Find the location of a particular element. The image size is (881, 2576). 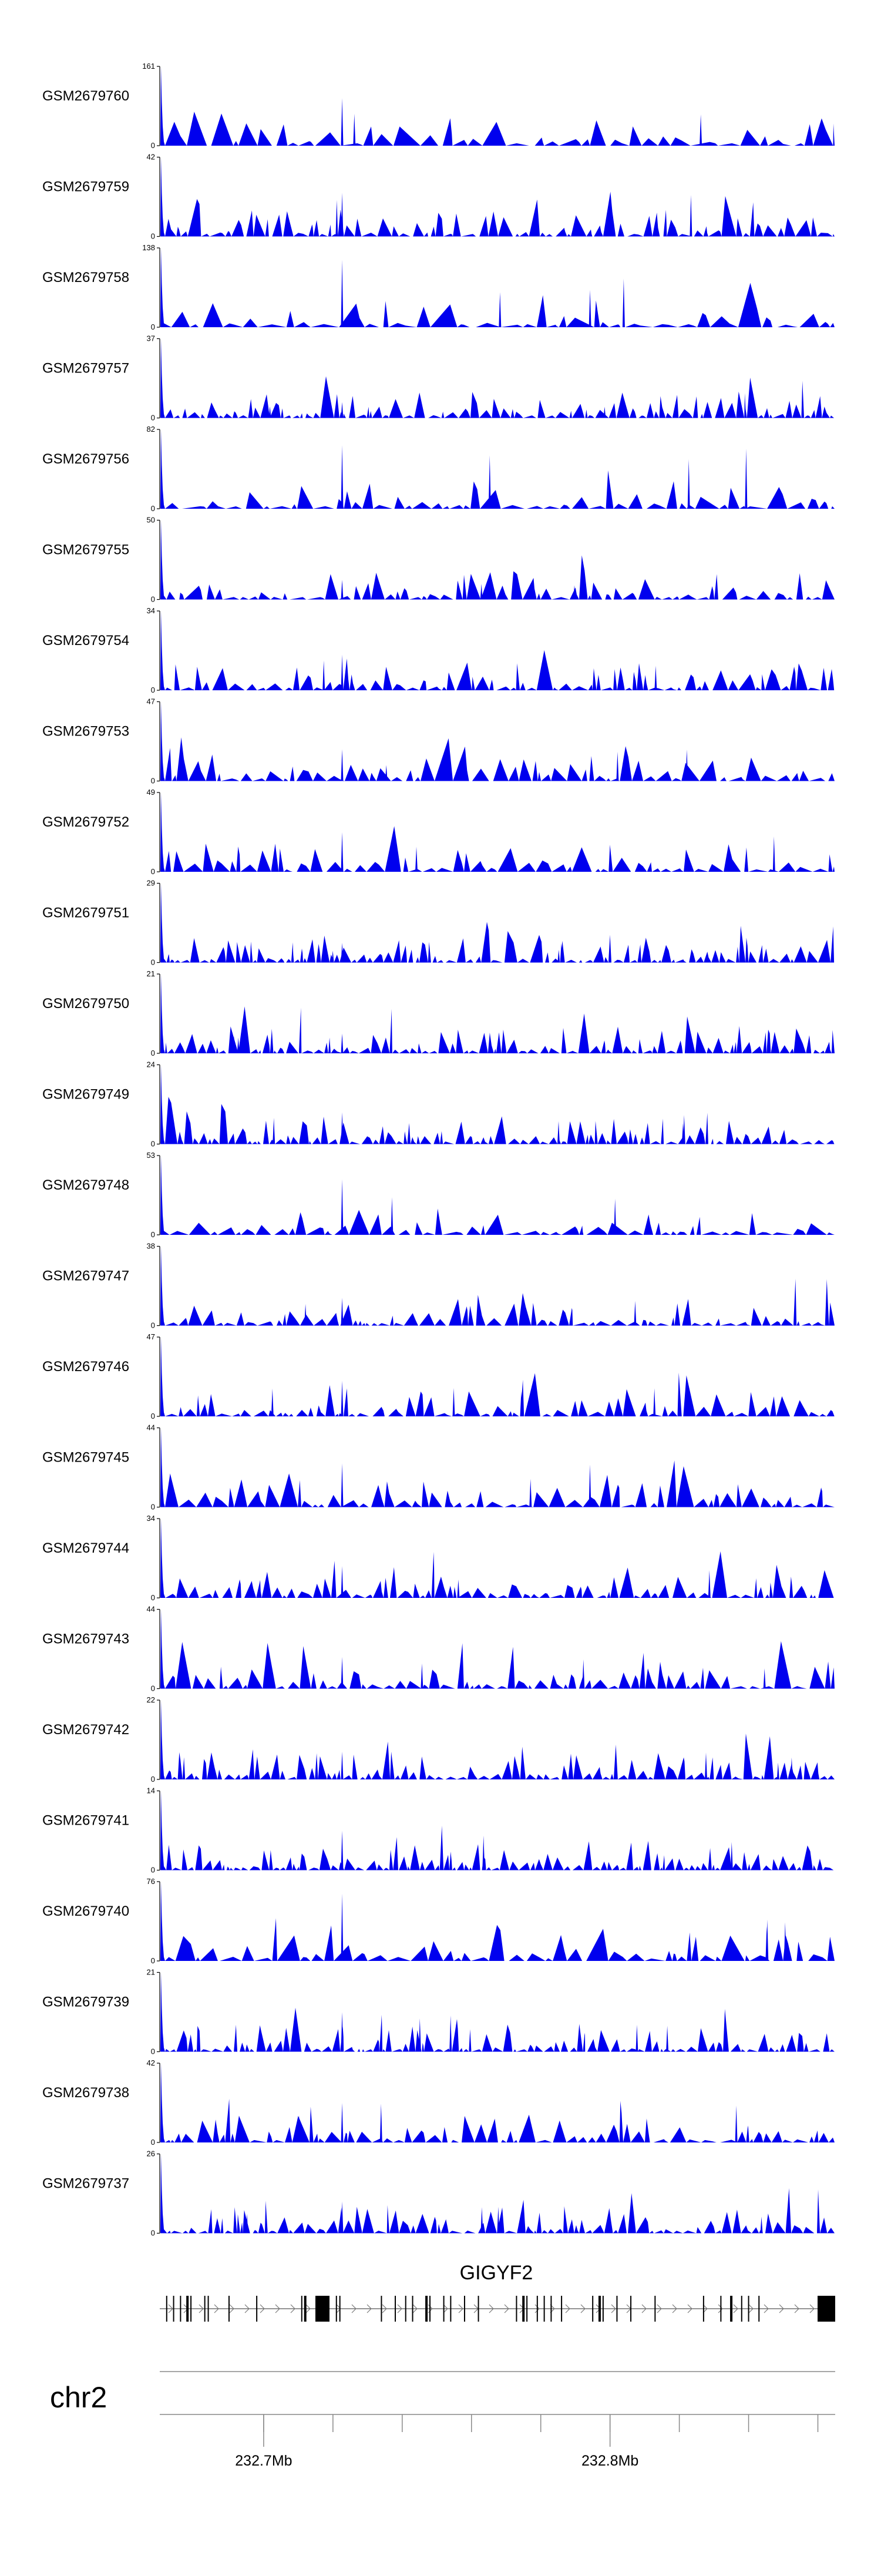

y-tick-label: 22 is located at coordinates (151, 1699).